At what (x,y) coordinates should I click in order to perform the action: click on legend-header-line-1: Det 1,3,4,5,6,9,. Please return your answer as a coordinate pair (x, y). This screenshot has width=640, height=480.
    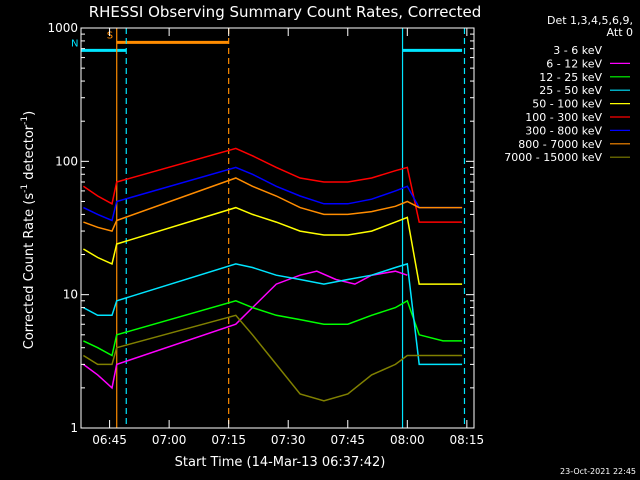
    Looking at the image, I should click on (590, 20).